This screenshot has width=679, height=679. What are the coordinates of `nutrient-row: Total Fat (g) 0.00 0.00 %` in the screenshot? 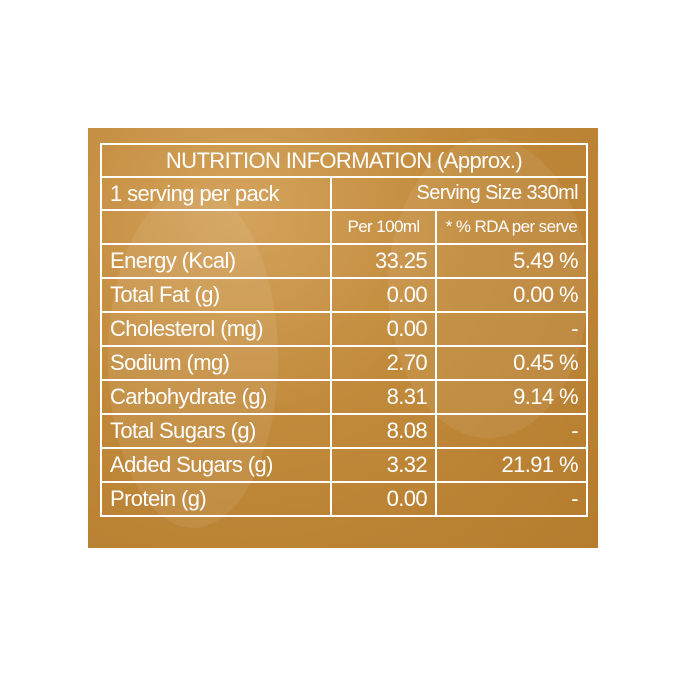 It's located at (344, 295).